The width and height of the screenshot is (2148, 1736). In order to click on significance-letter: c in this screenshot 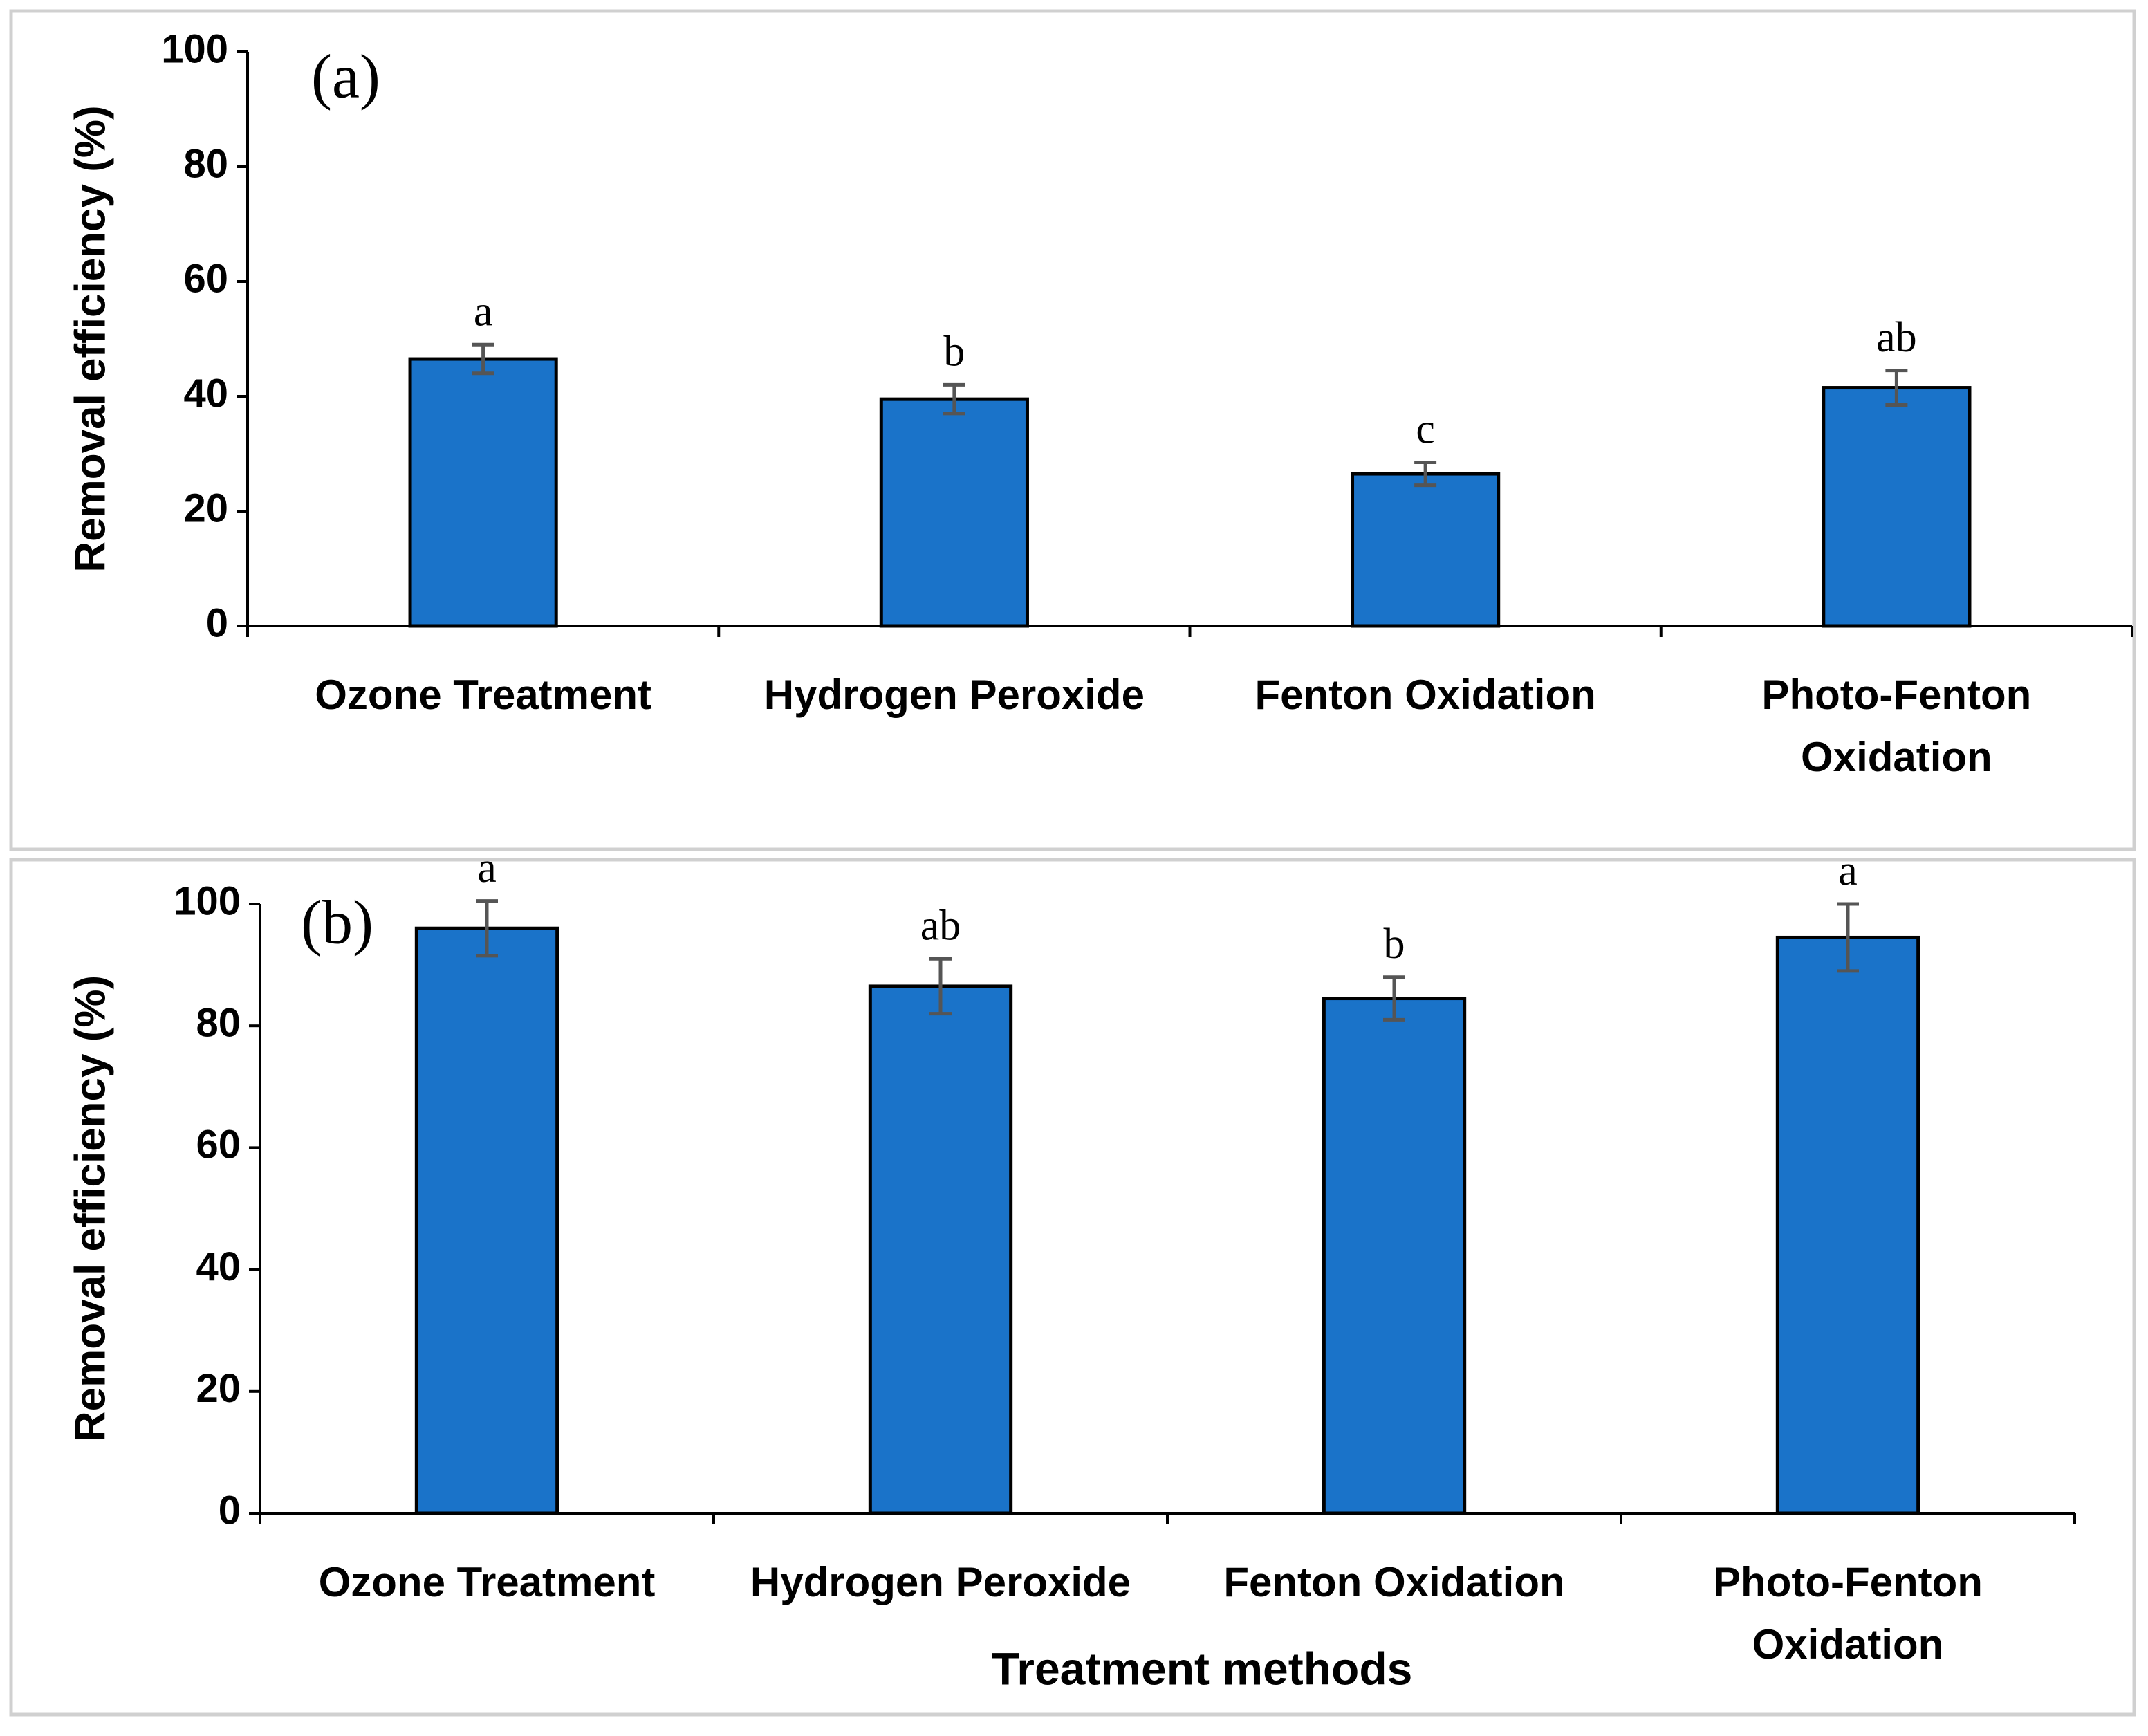, I will do `click(1425, 429)`.